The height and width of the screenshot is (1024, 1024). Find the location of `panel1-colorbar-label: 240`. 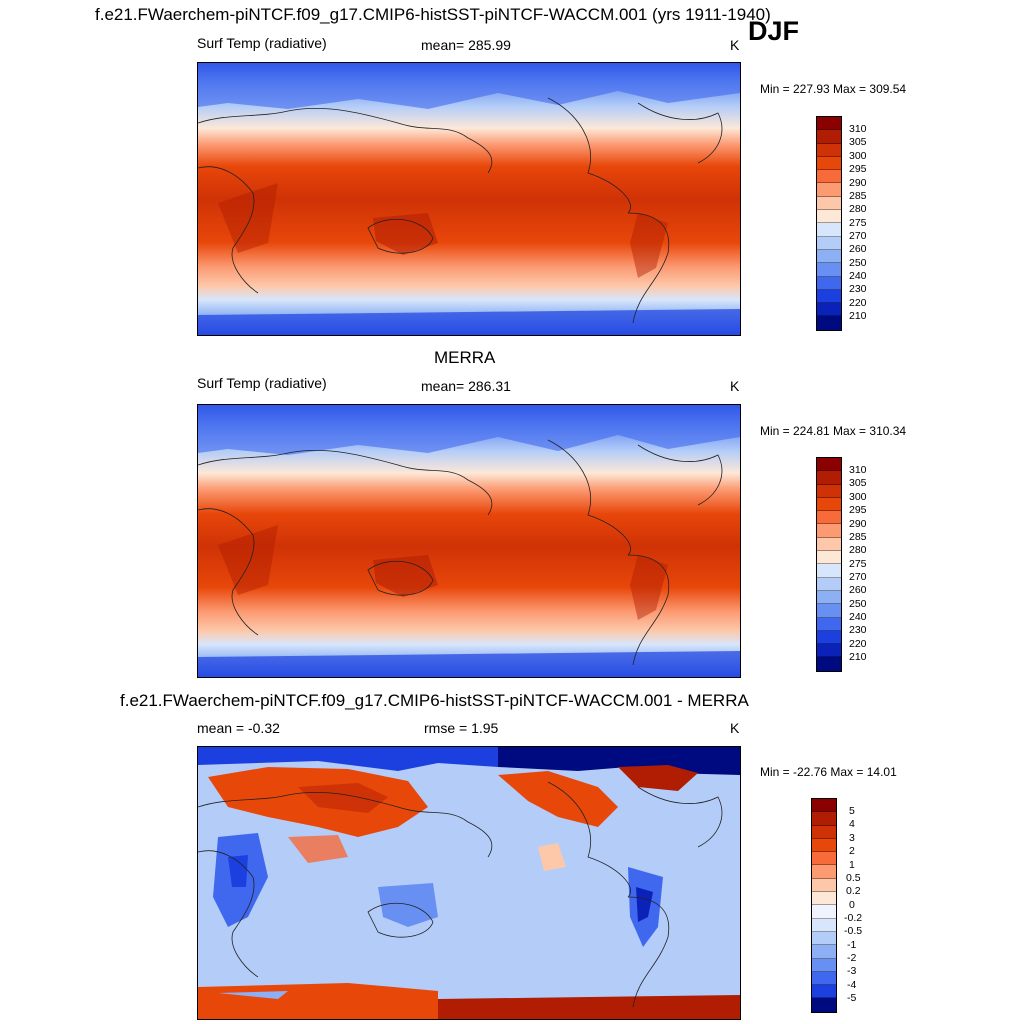

panel1-colorbar-label: 240 is located at coordinates (858, 276).